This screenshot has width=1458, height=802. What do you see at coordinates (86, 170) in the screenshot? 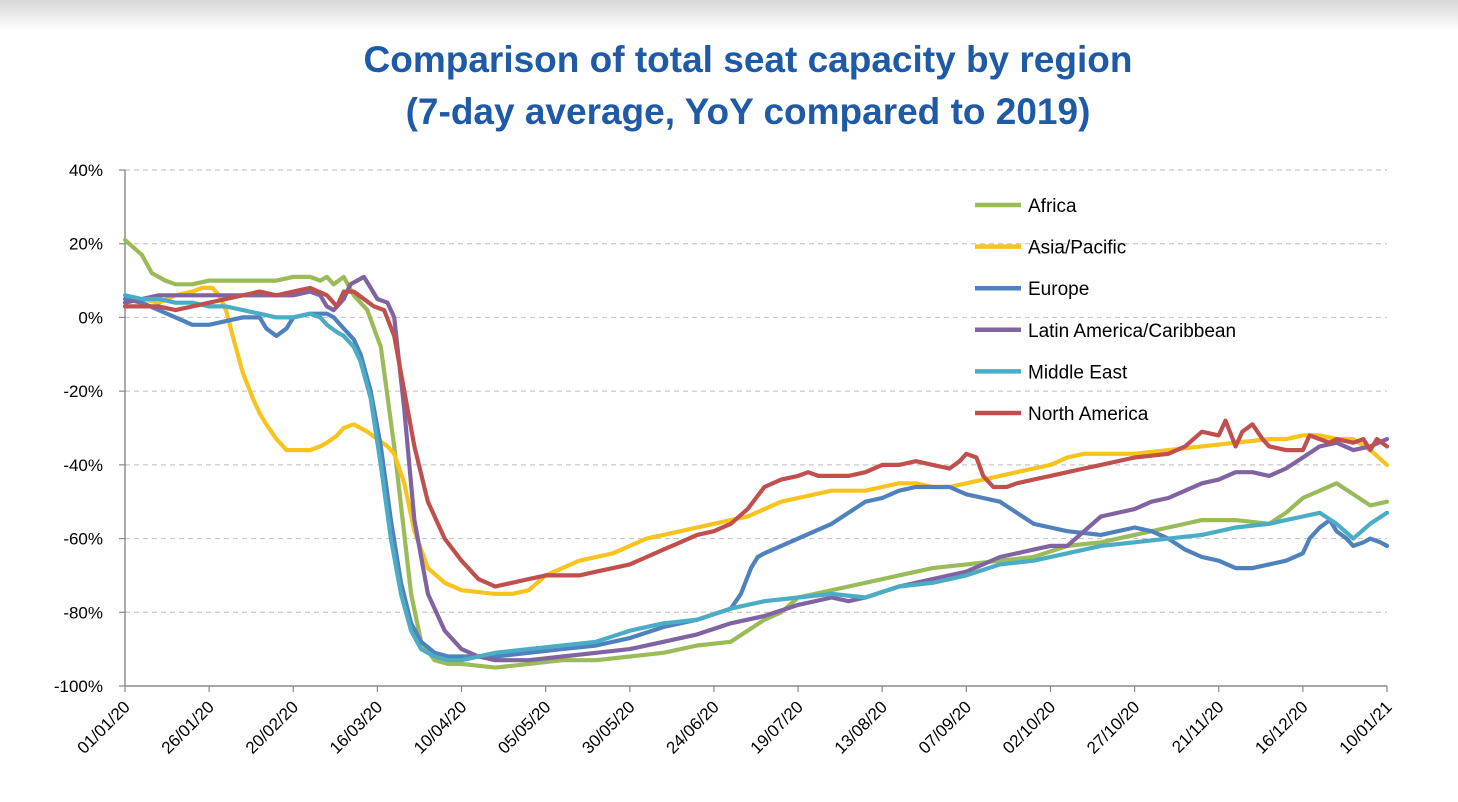
I see `y-tick-label: 40%` at bounding box center [86, 170].